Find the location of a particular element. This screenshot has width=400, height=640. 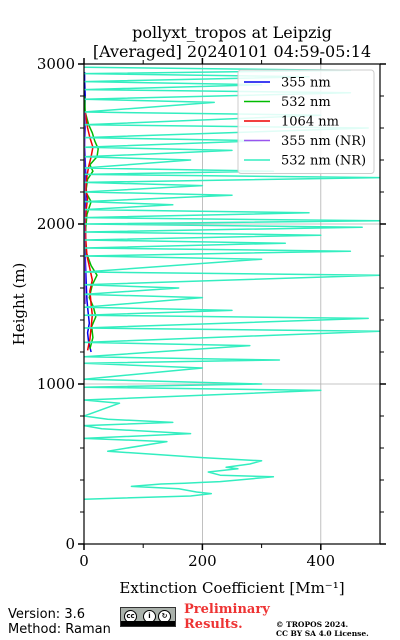

x-tick-label: 400 is located at coordinates (320, 561).